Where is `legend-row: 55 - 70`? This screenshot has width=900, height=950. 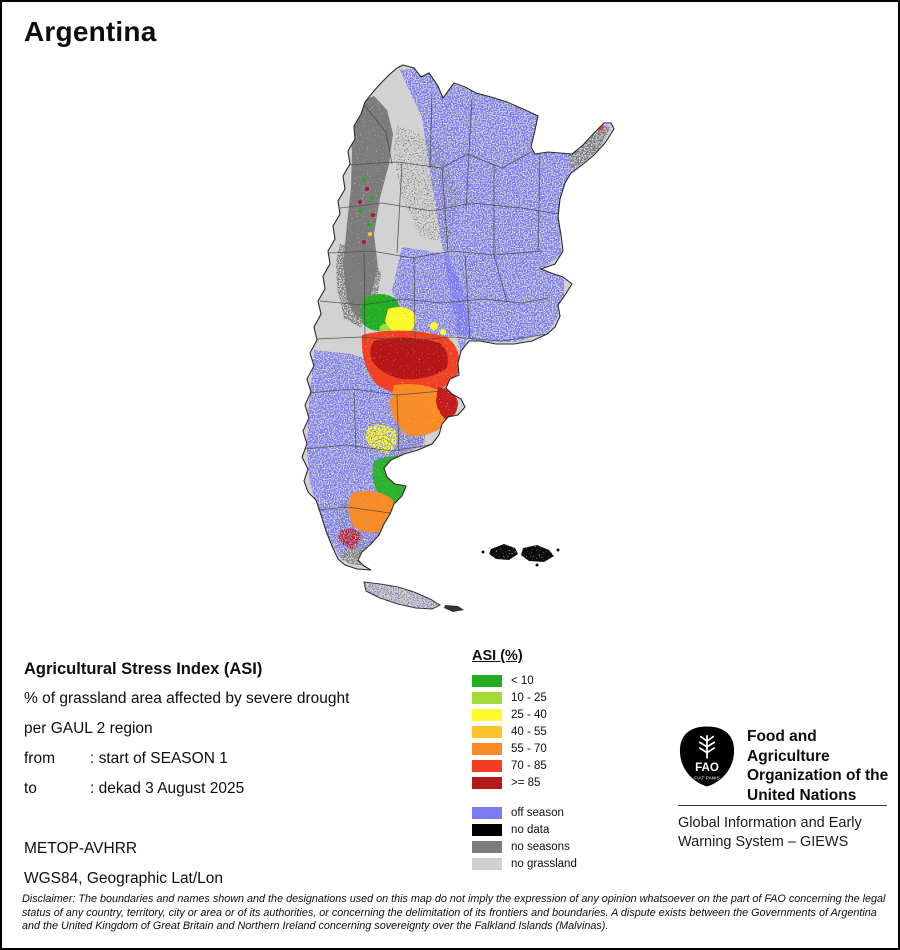 legend-row: 55 - 70 is located at coordinates (547, 748).